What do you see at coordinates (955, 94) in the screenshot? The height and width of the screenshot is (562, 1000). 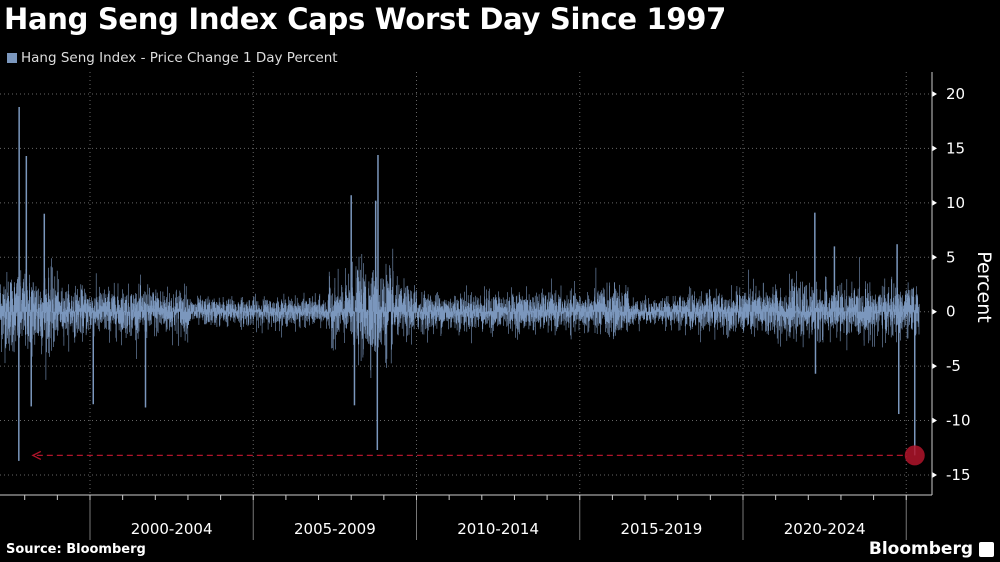 I see `y-tick-label: 20` at bounding box center [955, 94].